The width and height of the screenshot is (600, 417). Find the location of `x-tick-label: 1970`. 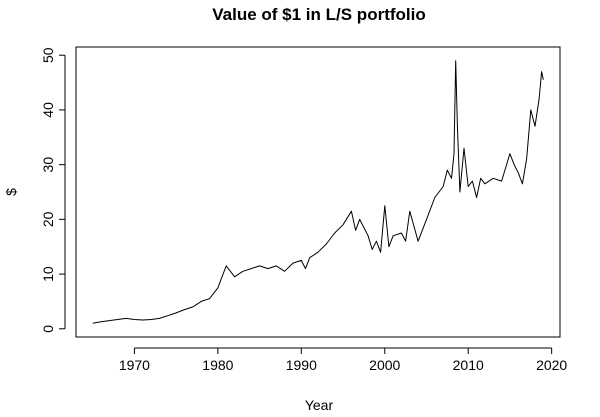

x-tick-label: 1970 is located at coordinates (134, 365).